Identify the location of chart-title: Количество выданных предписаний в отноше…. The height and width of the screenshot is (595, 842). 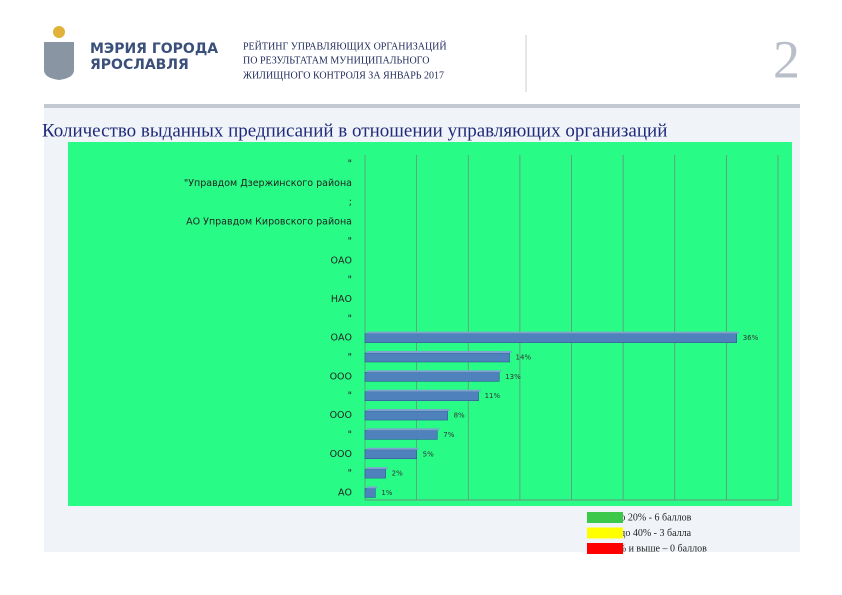
(354, 130).